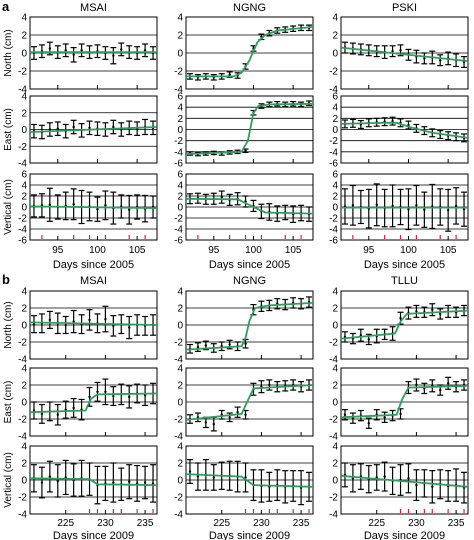 This screenshot has width=474, height=540. I want to click on subplot-ngng-2: -4 -2 0 2 4, so click(244, 481).